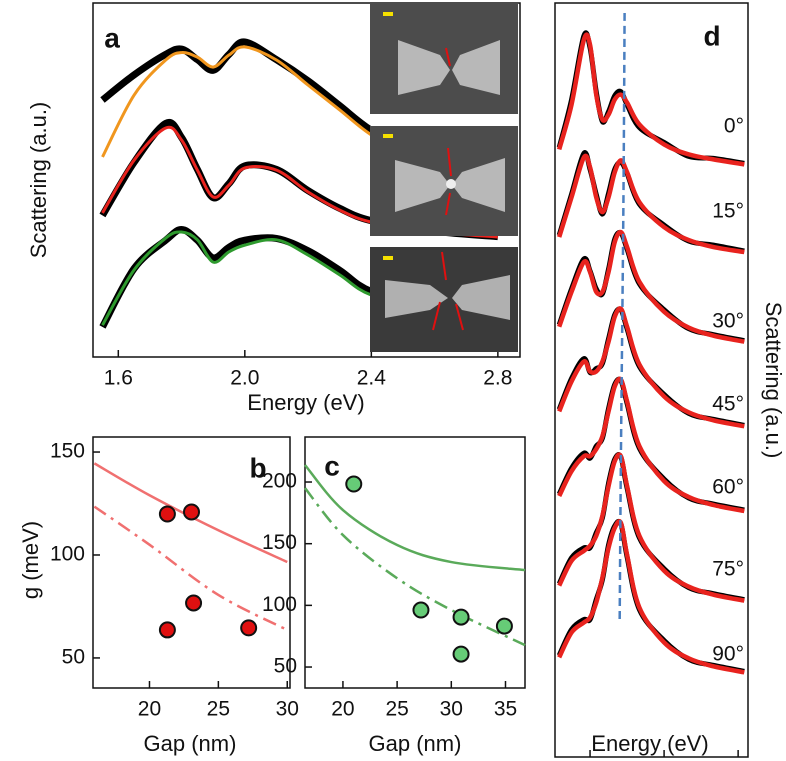 This screenshot has width=786, height=761. What do you see at coordinates (372, 378) in the screenshot?
I see `x-tick-label: 2.4` at bounding box center [372, 378].